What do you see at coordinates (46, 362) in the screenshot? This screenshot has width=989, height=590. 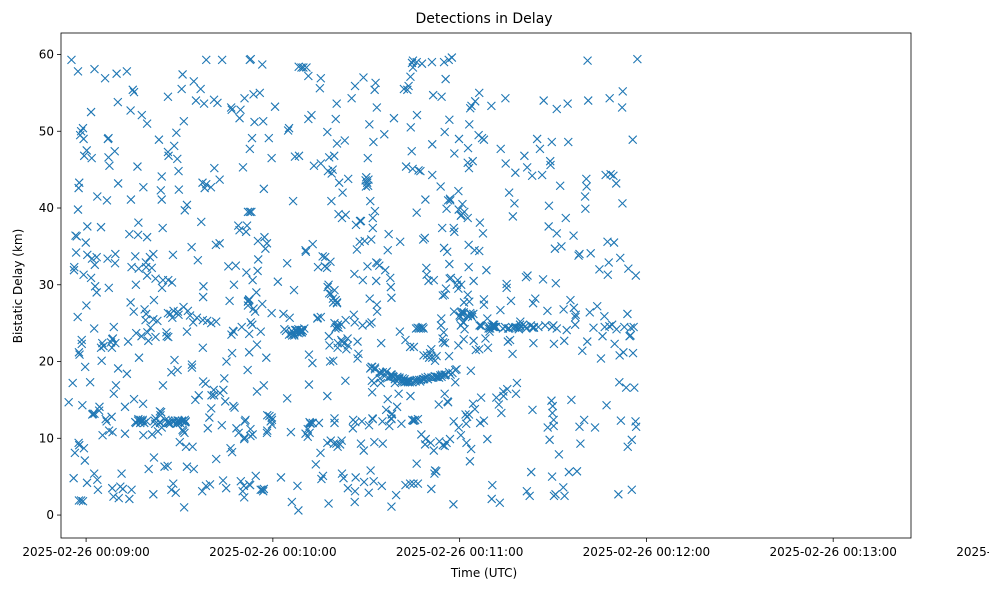 I see `y-tick-label: 20` at bounding box center [46, 362].